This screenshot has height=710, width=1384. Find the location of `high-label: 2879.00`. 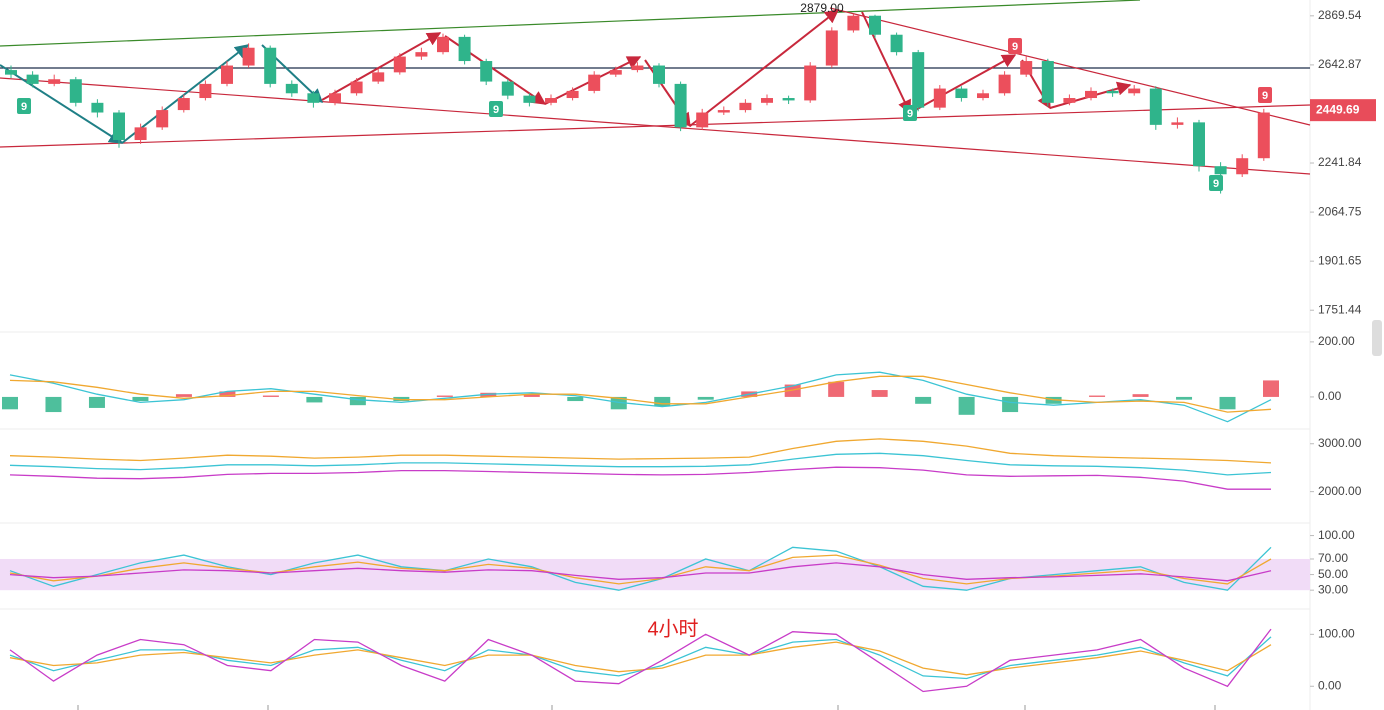

high-label: 2879.00 is located at coordinates (822, 8).